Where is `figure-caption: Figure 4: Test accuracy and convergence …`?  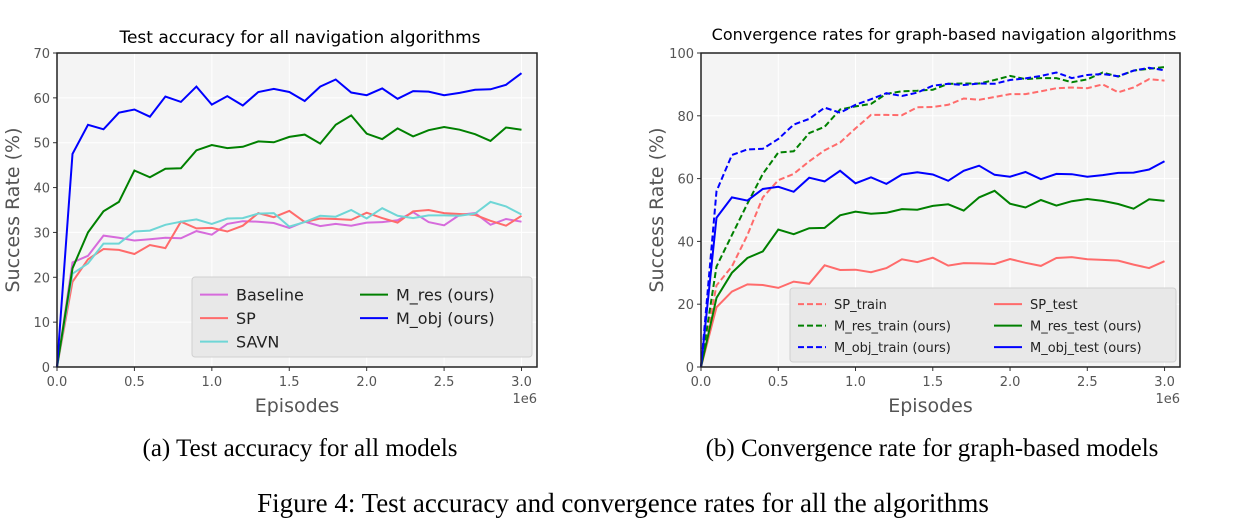 figure-caption: Figure 4: Test accuracy and convergence … is located at coordinates (623, 503).